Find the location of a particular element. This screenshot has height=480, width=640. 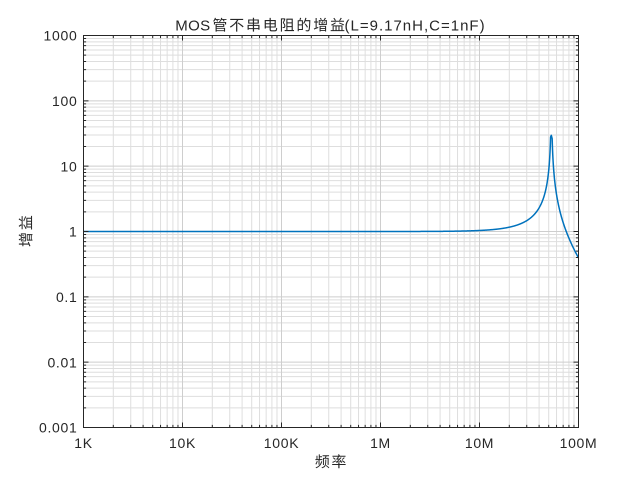

svg-text: 0.1 is located at coordinates (67, 297).